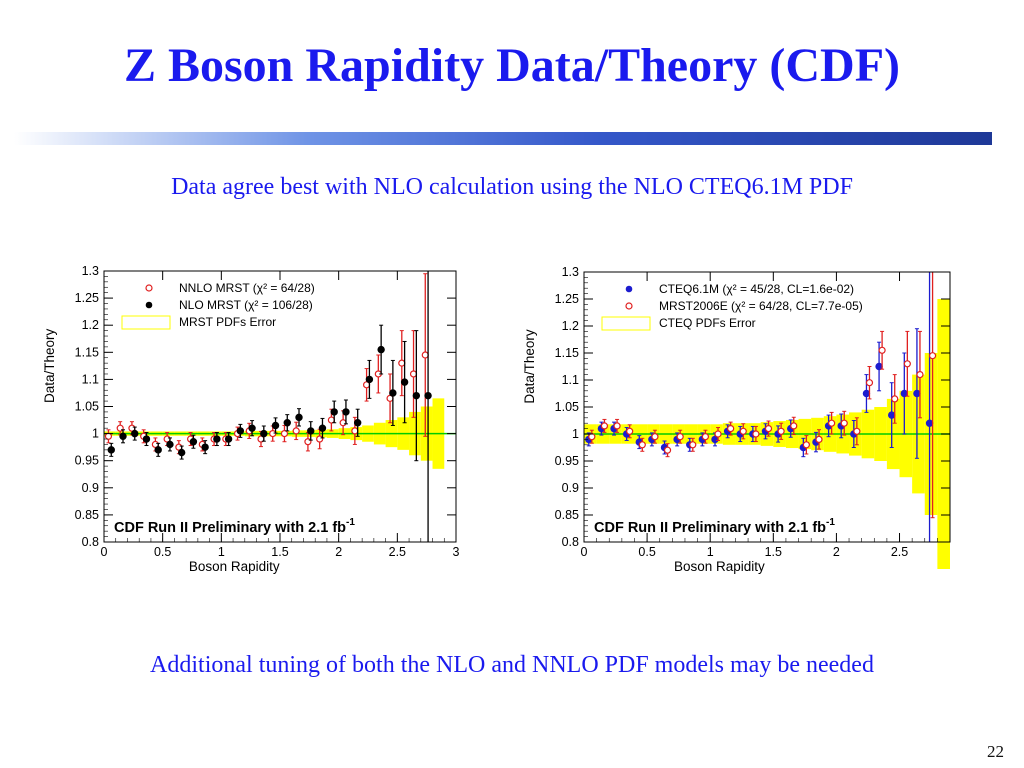 Image resolution: width=1024 pixels, height=768 pixels. I want to click on legend-label: NNLO MRST (χ² = 64/28), so click(247, 288).